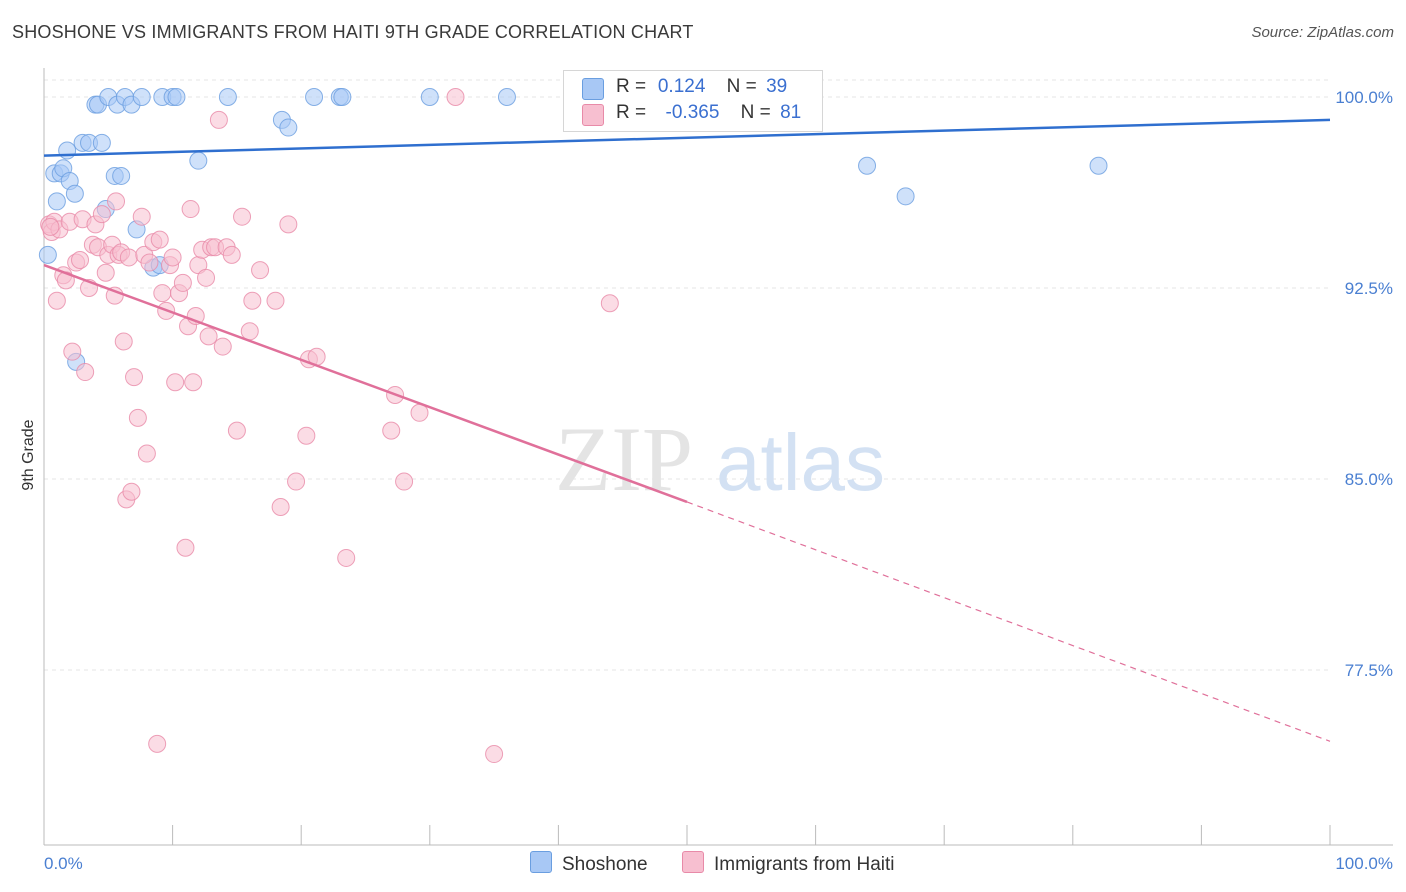 Image resolution: width=1406 pixels, height=892 pixels. I want to click on y-axis-label: 9th Grade, so click(28, 454).